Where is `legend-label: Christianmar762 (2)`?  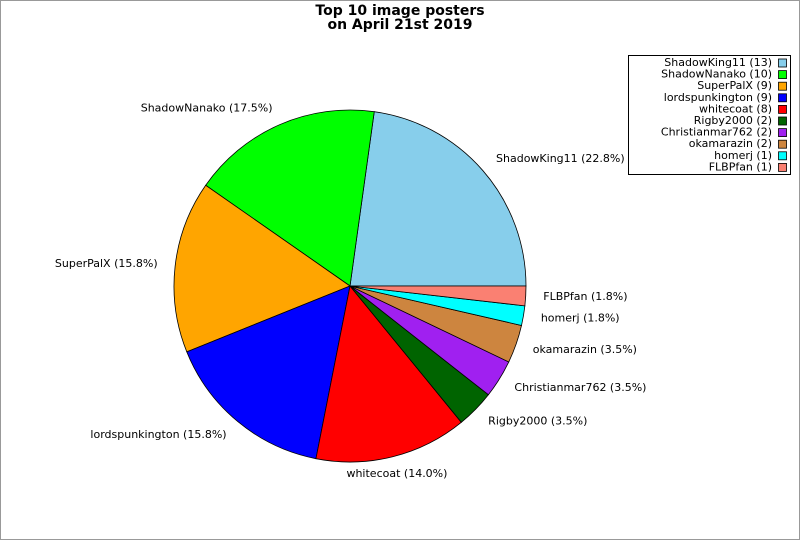
legend-label: Christianmar762 (2) is located at coordinates (716, 132).